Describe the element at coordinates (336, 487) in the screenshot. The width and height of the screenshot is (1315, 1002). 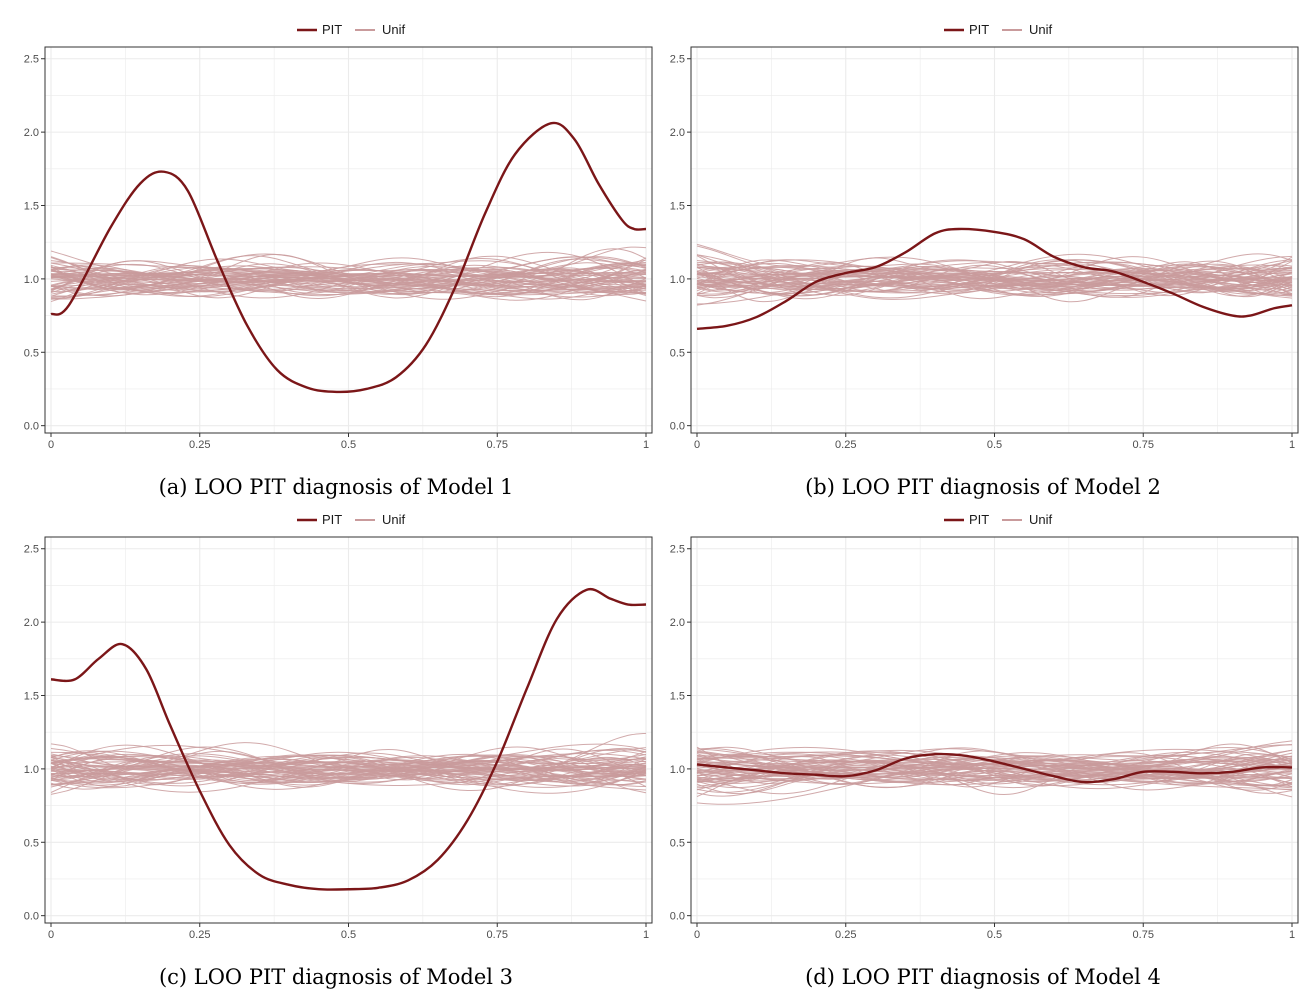
I see `caption: (a) LOO PIT diagnosis of Model 1` at that location.